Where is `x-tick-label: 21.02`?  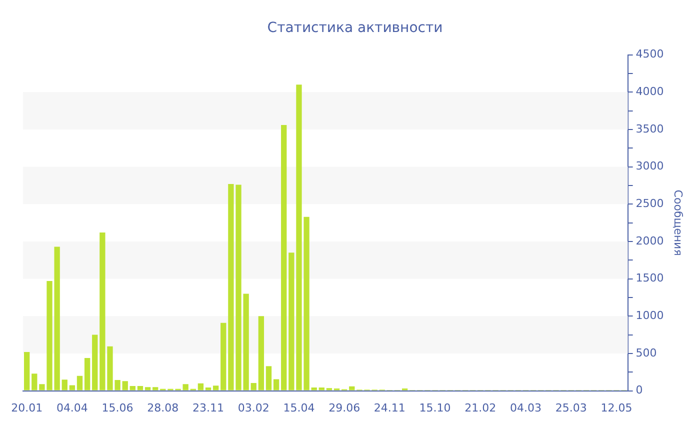
x-tick-label: 21.02 is located at coordinates (480, 407).